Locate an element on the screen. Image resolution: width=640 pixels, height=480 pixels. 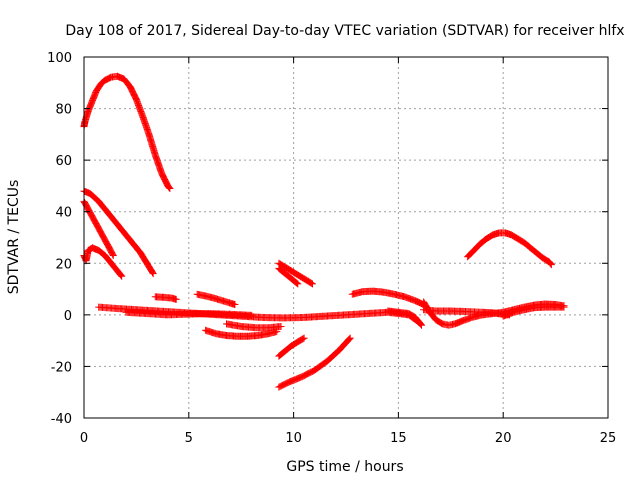
x-axis-title: GPS time / hours is located at coordinates (344, 467).